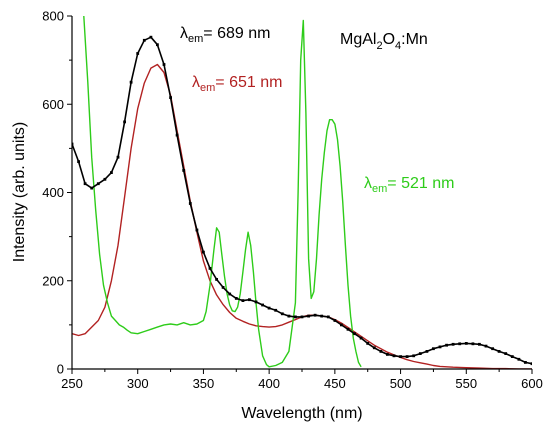 This screenshot has width=550, height=435. Describe the element at coordinates (53, 104) in the screenshot. I see `y-tick-label-600: 600` at that location.